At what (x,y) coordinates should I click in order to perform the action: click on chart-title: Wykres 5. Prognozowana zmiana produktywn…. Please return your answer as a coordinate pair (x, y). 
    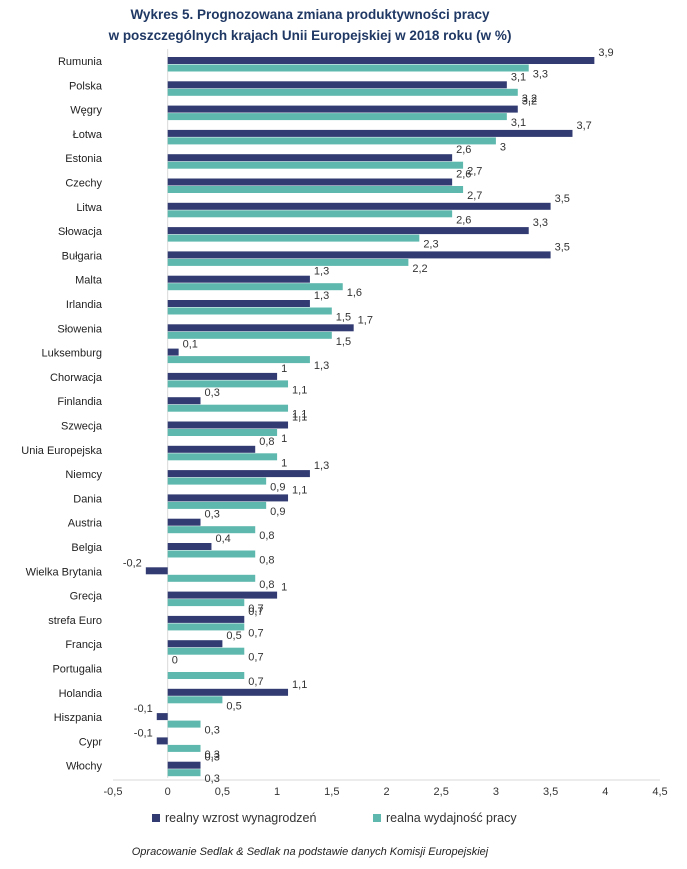
    Looking at the image, I should click on (310, 25).